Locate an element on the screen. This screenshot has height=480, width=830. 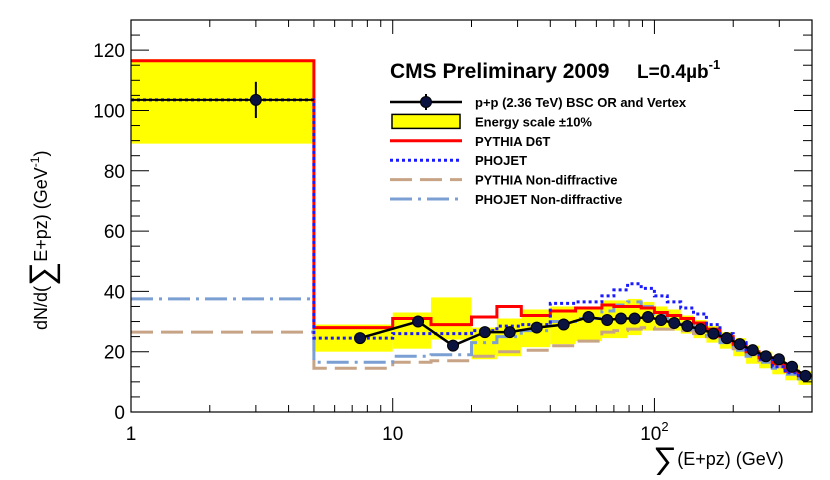
y-axis-label: dN/d(∑E+pz) (GeV-1) is located at coordinates (42, 240).